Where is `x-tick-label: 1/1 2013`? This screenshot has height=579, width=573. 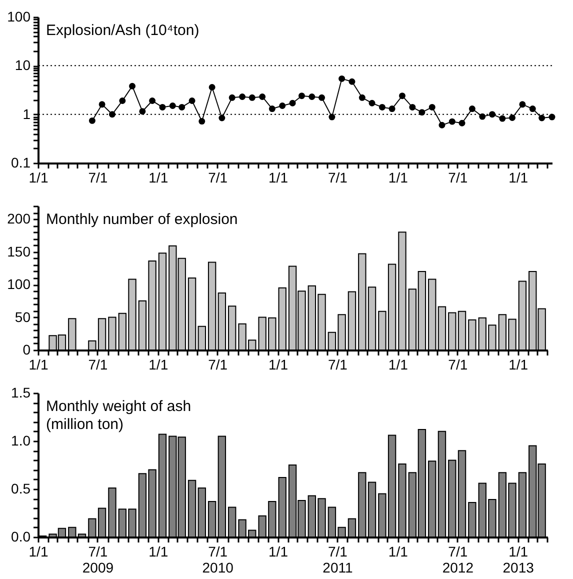 x-tick-label: 1/1 2013 is located at coordinates (518, 560).